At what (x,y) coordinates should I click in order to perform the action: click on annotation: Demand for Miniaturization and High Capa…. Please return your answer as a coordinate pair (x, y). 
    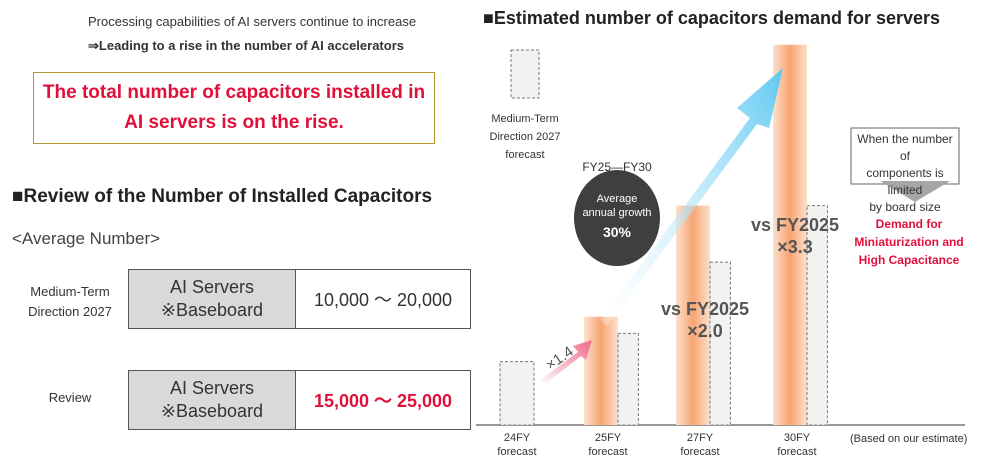
    Looking at the image, I should click on (909, 242).